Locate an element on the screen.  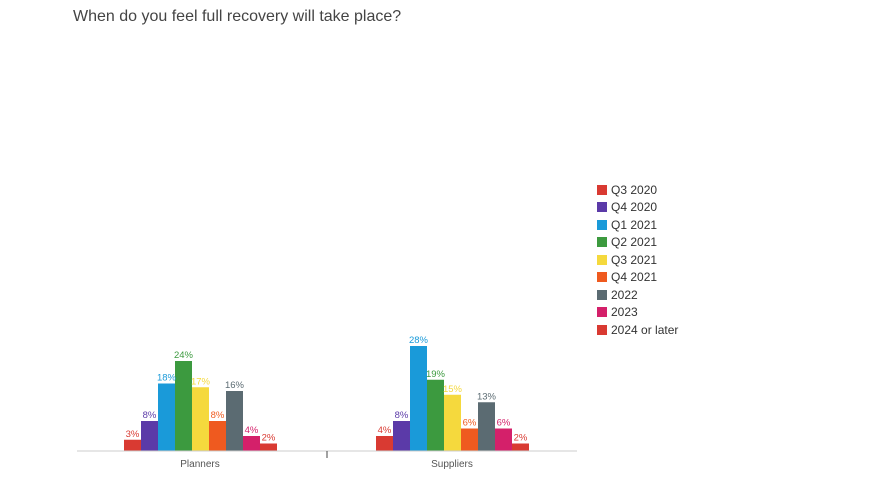
value-label-suppliers-5: 6% is located at coordinates (470, 423).